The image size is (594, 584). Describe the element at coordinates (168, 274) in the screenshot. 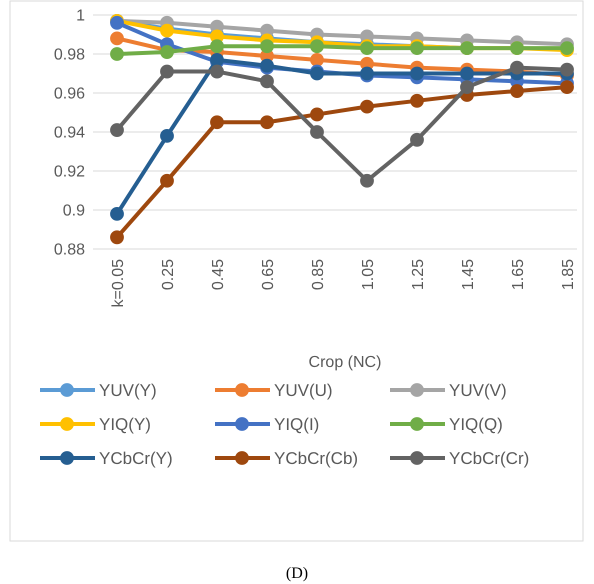

I see `x-tick-label: 0.25` at that location.